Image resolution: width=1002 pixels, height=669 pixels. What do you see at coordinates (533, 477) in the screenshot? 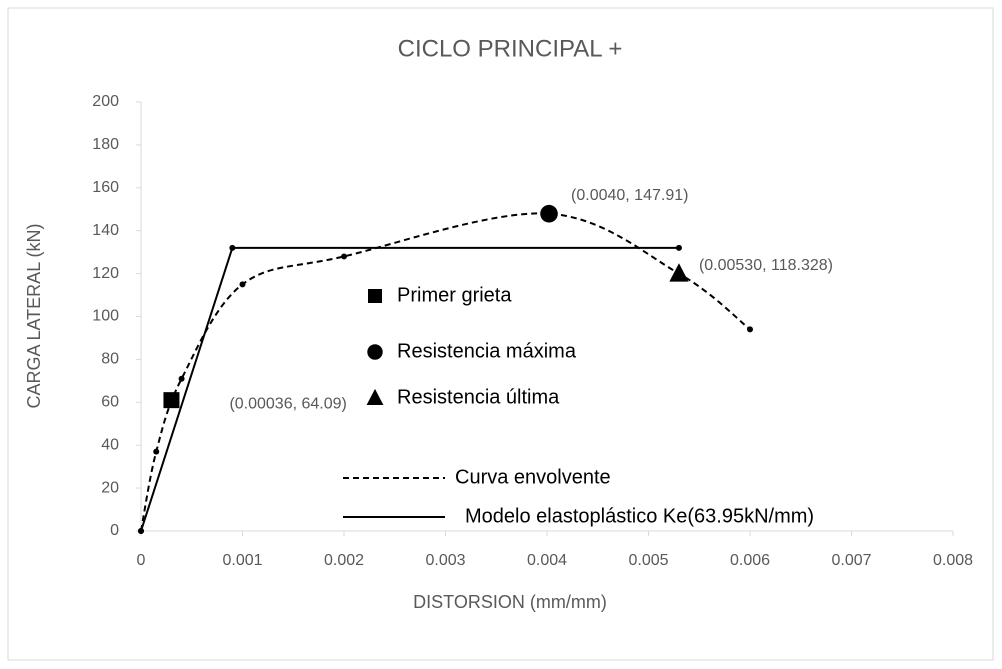
I see `legend-label: Curva envolvente` at bounding box center [533, 477].